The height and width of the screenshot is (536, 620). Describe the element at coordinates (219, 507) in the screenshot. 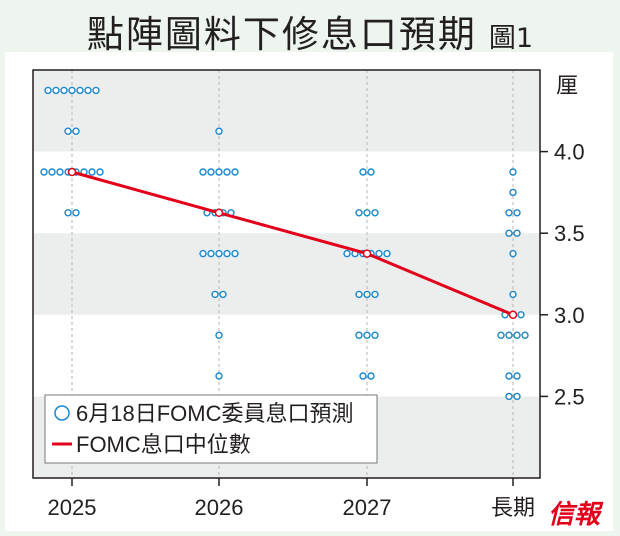

I see `x-tick-label: 2026` at that location.